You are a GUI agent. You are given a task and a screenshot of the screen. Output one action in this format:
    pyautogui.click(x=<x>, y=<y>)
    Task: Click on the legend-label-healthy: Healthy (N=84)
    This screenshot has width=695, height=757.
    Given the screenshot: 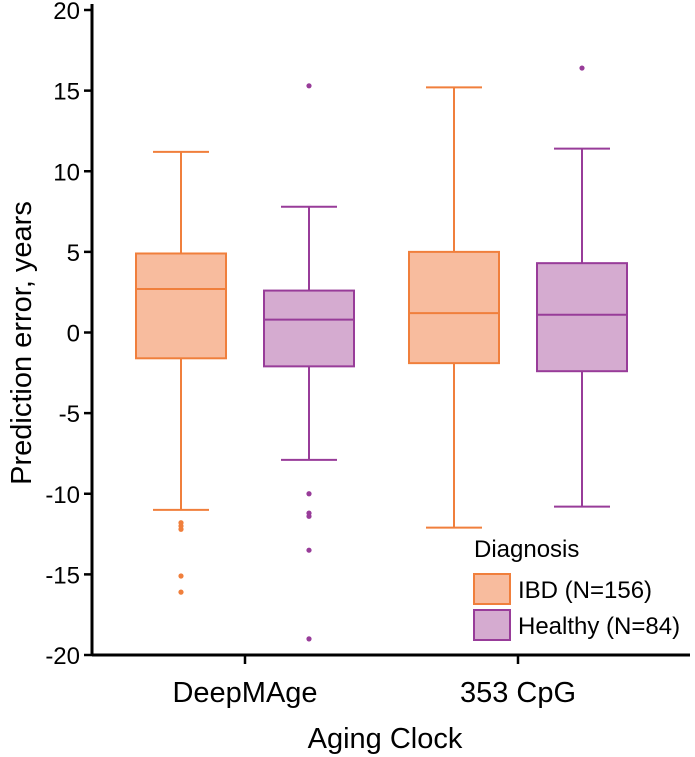 What is the action you would take?
    pyautogui.click(x=599, y=626)
    